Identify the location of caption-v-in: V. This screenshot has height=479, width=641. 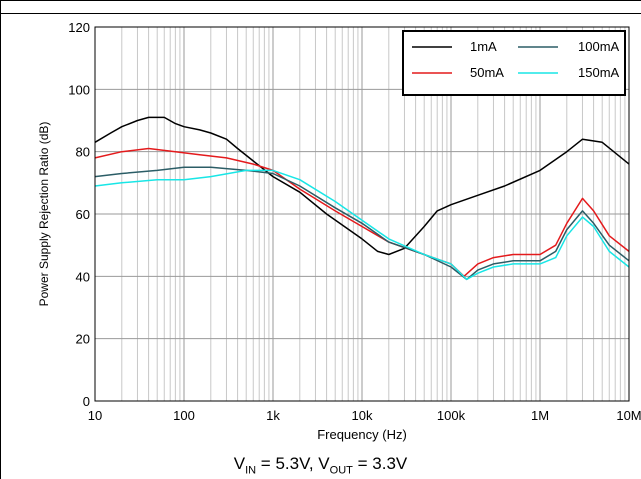
(239, 463).